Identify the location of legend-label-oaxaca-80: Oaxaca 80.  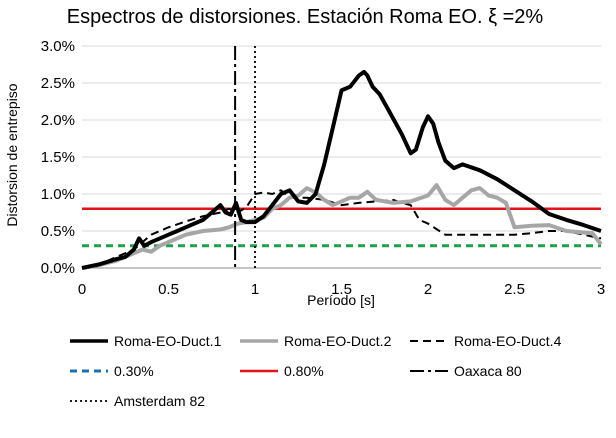
(488, 371).